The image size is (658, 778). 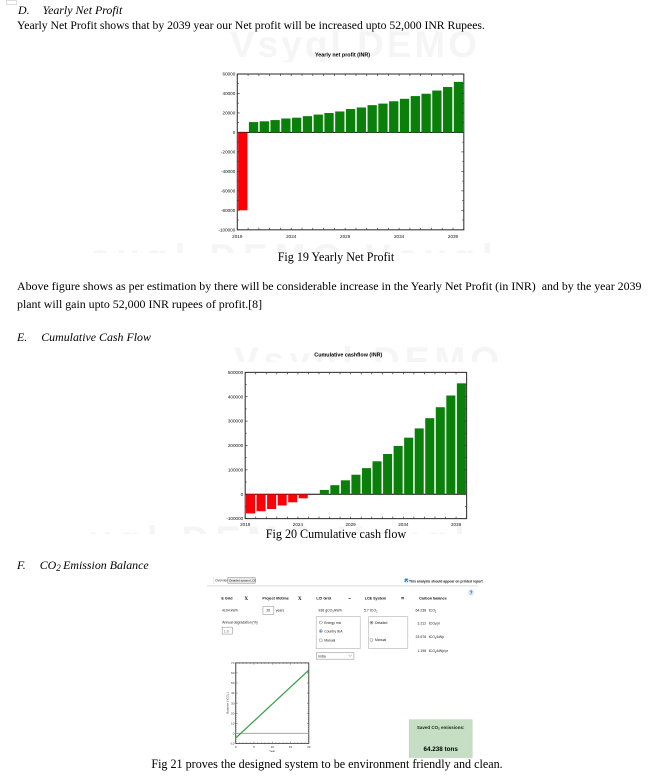 I want to click on svg-text: Overview, so click(x=222, y=580).